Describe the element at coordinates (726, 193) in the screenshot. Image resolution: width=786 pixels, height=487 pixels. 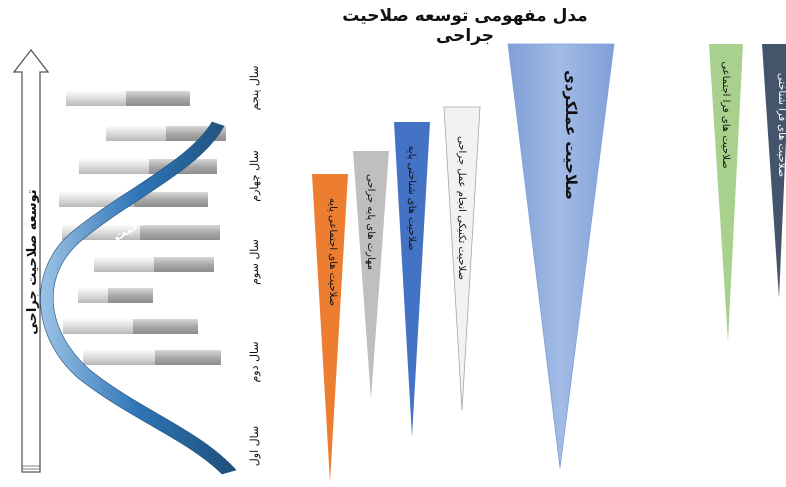
I see `wedge-meta-social: صلاحیت های فرا اجتماعی` at that location.